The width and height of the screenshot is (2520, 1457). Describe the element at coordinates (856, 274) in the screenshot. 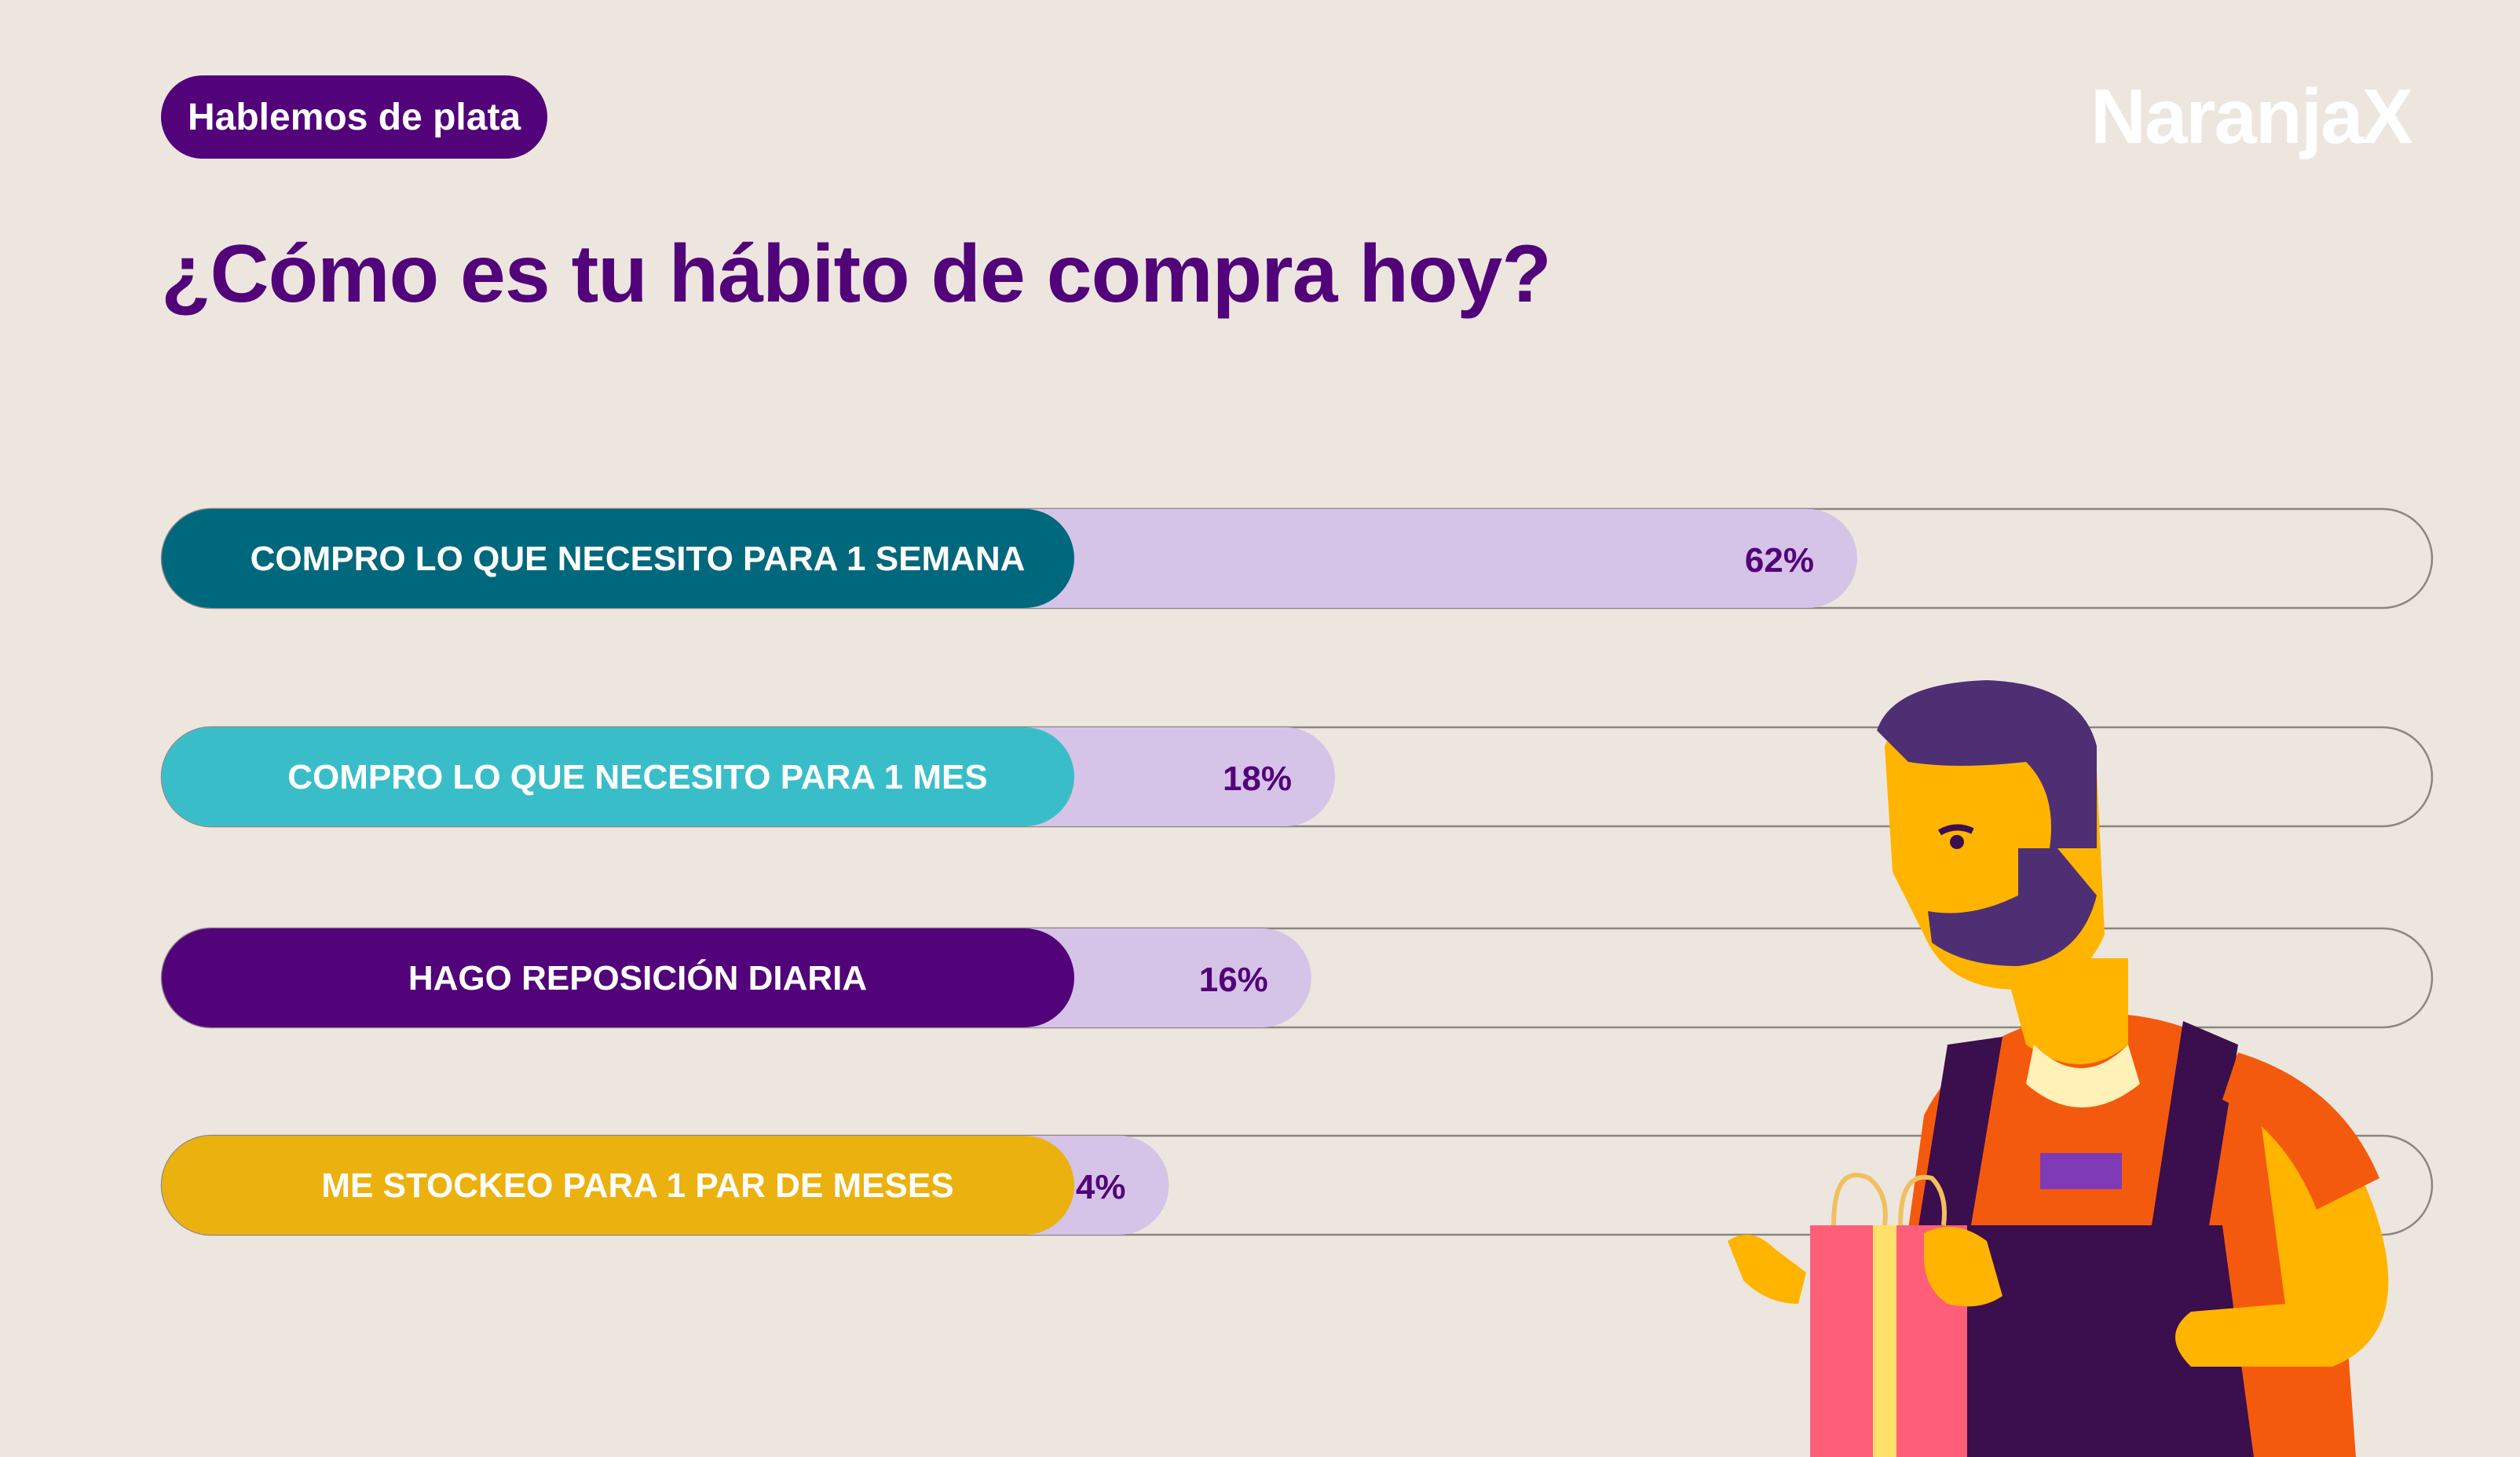

I see `page-title: ¿Cómo es tu hábito de compra hoy?` at that location.